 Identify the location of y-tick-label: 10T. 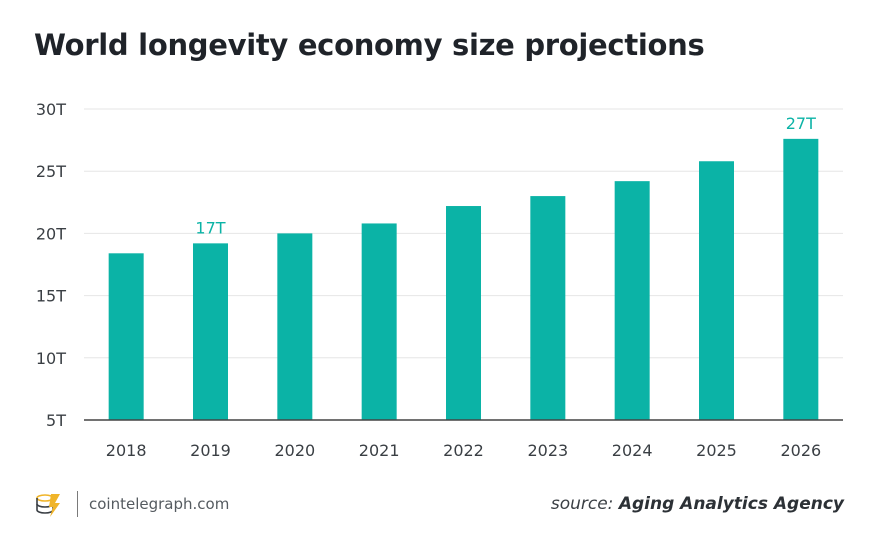
(51, 358).